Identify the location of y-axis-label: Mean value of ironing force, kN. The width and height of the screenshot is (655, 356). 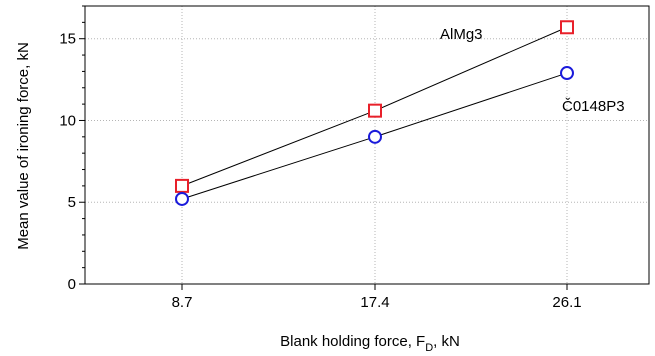
(23, 146).